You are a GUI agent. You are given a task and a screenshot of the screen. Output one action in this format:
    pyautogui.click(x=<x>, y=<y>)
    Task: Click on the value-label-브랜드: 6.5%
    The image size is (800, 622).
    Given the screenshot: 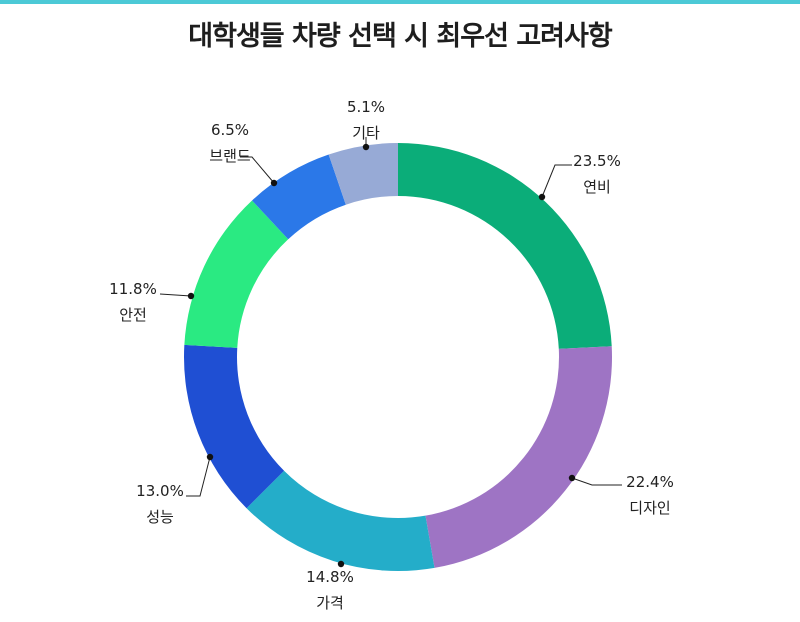 What is the action you would take?
    pyautogui.click(x=230, y=130)
    